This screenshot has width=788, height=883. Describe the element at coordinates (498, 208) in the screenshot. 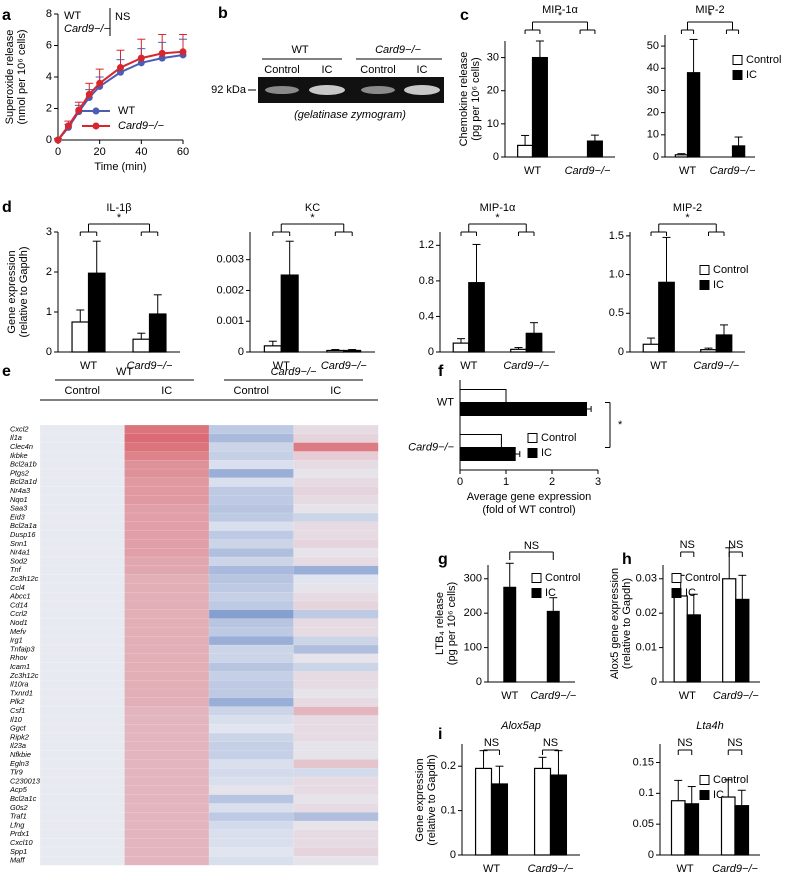

I see `chart-title: MIP-1α` at that location.